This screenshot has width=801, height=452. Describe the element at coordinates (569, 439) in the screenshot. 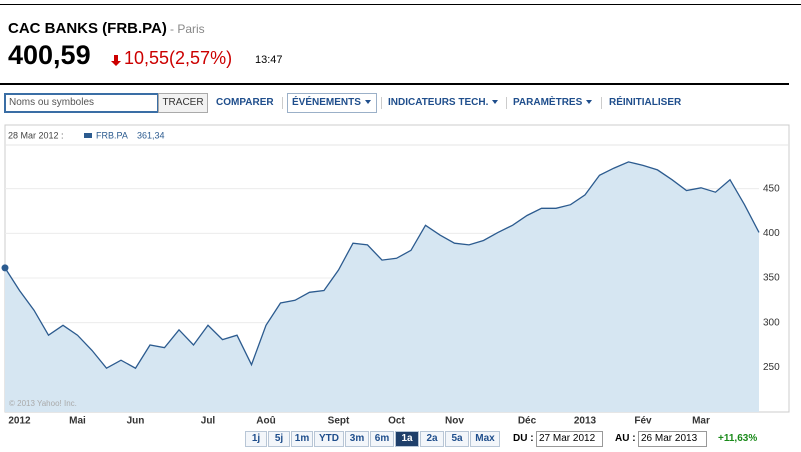

I see `from-input: 27 Mar 2012` at that location.